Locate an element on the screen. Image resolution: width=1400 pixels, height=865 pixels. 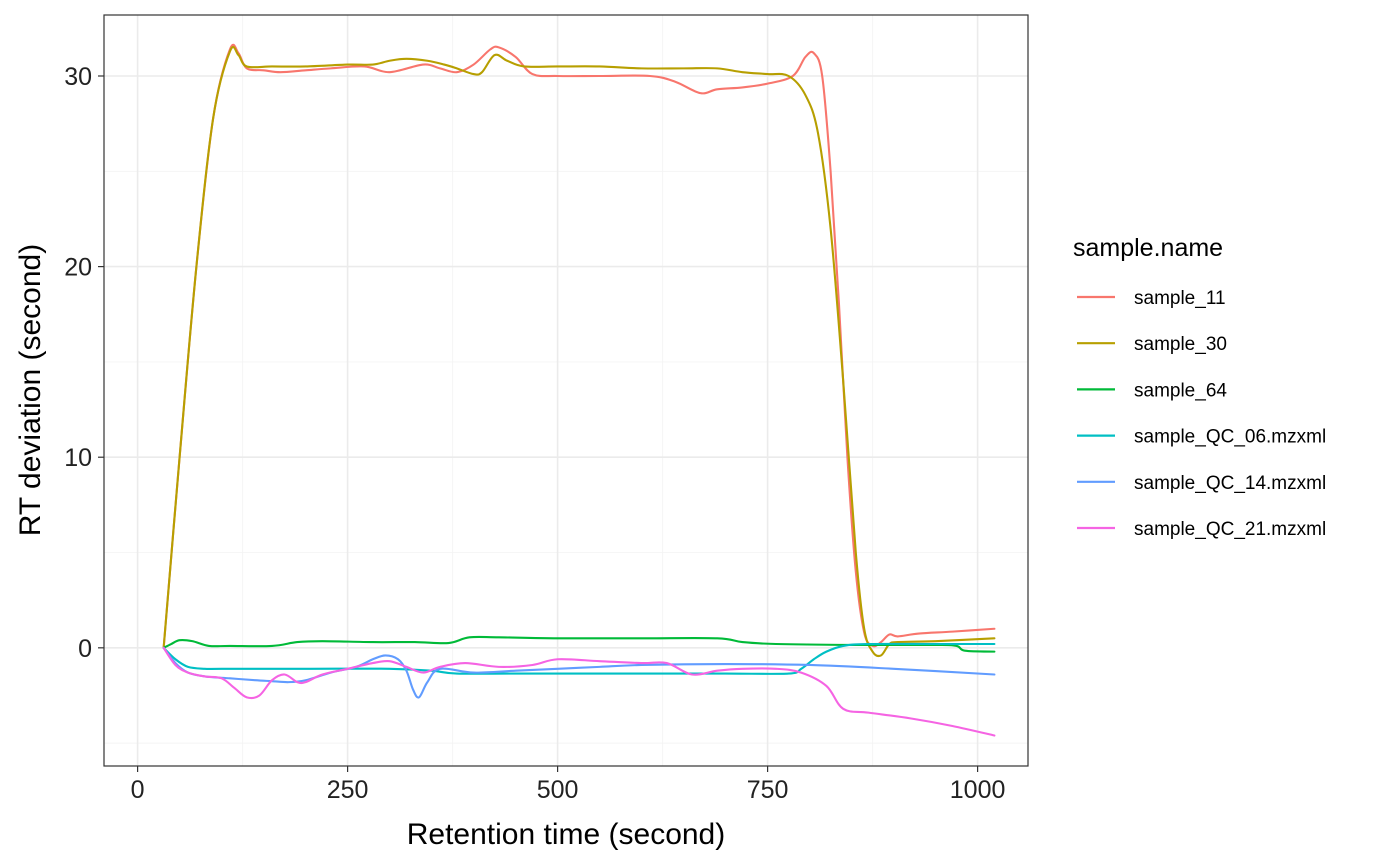
y-tick-label: 20 is located at coordinates (78, 268).